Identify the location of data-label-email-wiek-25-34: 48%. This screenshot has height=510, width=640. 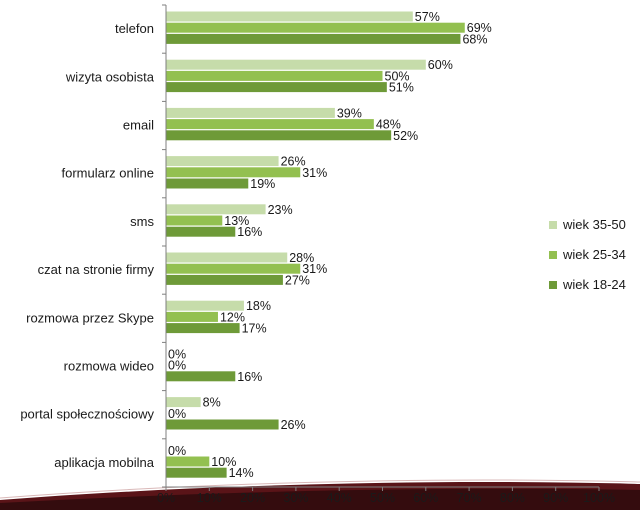
(388, 125).